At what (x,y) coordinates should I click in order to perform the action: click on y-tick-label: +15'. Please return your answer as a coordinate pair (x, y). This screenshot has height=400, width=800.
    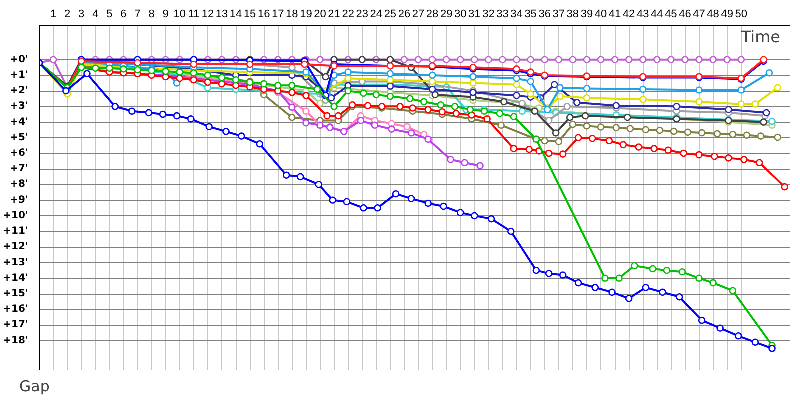
    Looking at the image, I should click on (16, 294).